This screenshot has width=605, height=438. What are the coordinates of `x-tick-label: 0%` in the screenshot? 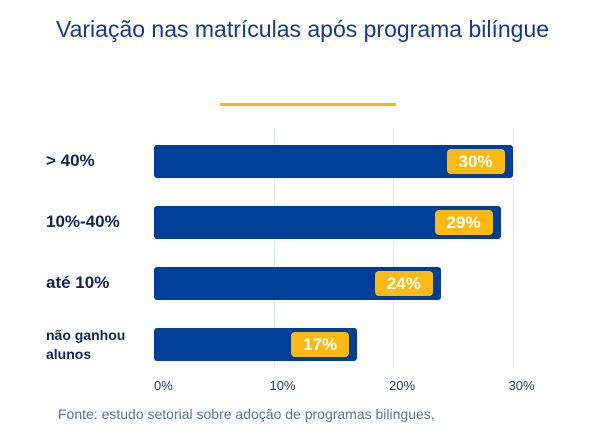 It's located at (163, 385).